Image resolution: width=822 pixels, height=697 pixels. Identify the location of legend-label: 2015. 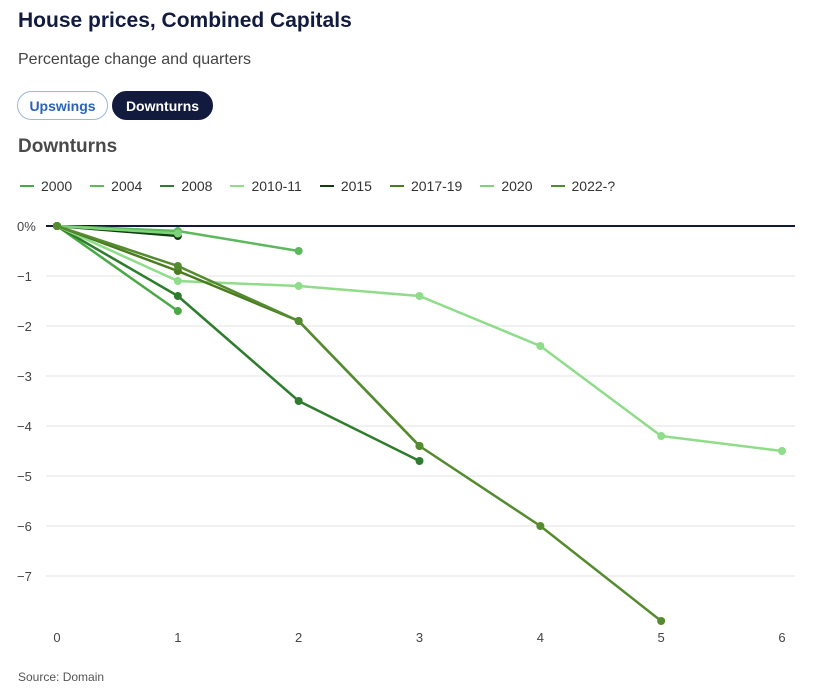
(356, 186).